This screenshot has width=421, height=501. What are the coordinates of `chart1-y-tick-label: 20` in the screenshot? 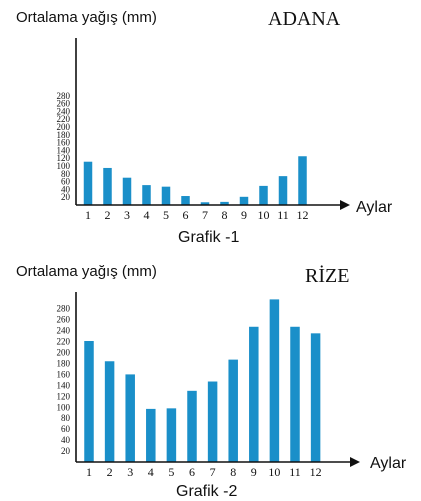 It's located at (66, 197).